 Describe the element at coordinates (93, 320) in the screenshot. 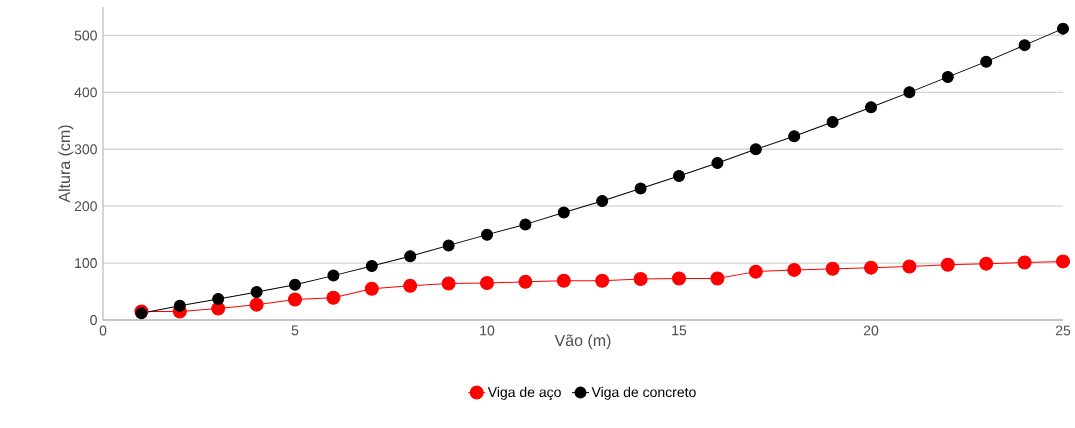

I see `y-tick-label: 0` at that location.